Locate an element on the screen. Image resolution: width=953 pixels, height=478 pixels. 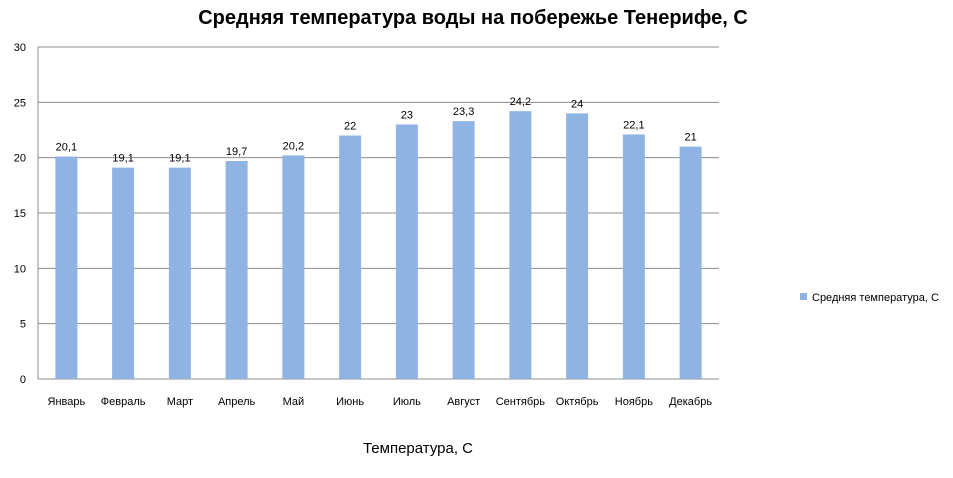
data-label: 23,3 is located at coordinates (463, 112).